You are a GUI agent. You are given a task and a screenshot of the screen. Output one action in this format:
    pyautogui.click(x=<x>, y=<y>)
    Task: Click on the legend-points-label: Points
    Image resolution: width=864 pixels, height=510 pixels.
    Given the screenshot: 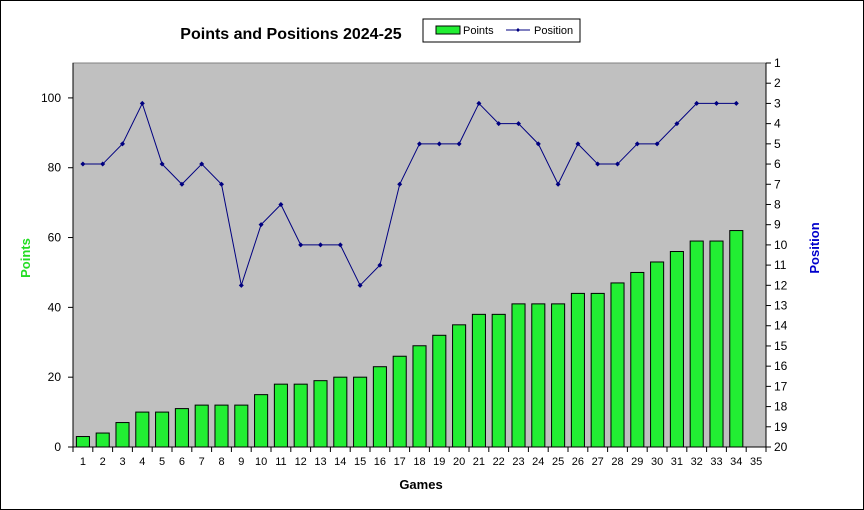 What is the action you would take?
    pyautogui.click(x=478, y=31)
    